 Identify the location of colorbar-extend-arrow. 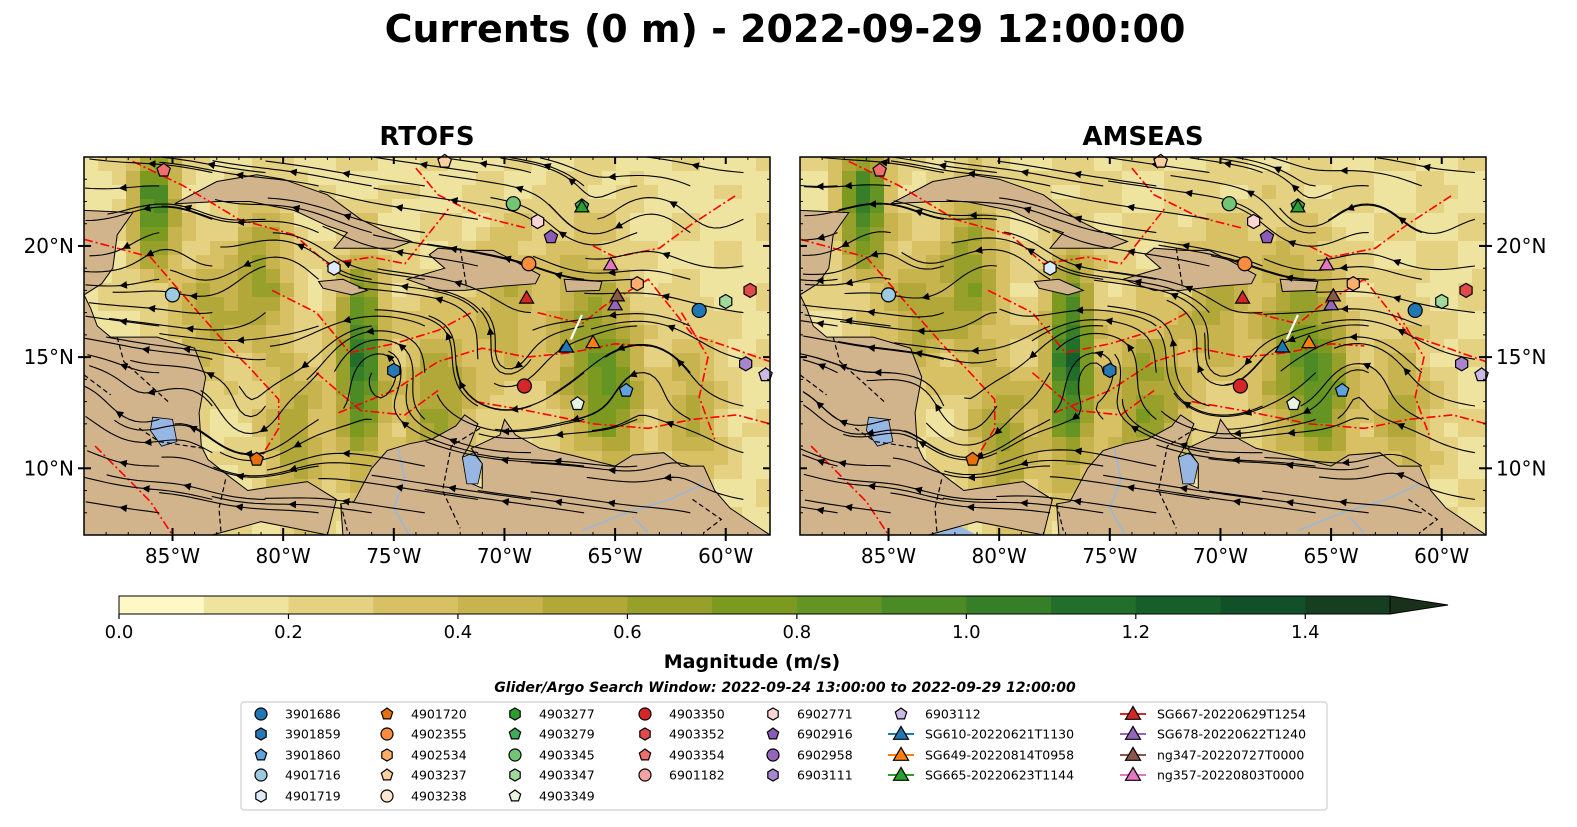
(1419, 605).